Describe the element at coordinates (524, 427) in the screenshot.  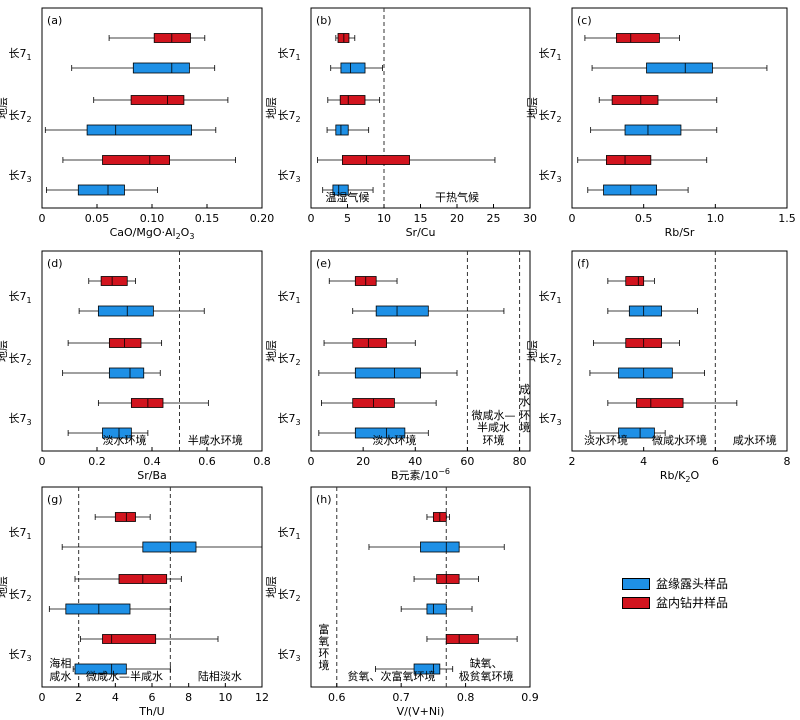
I see `zone-annotation: 境` at that location.